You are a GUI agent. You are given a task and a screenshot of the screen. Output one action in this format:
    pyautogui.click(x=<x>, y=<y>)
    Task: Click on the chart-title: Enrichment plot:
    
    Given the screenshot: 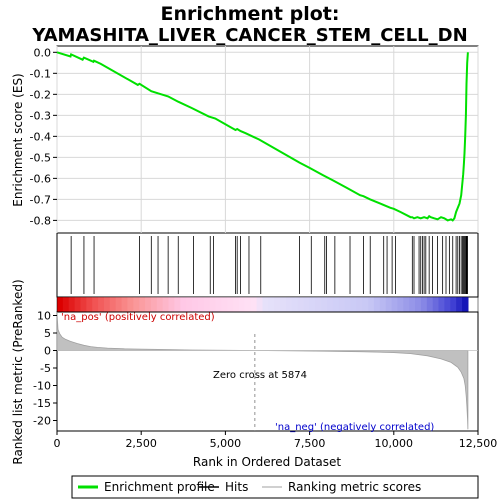 What is the action you would take?
    pyautogui.click(x=250, y=14)
    